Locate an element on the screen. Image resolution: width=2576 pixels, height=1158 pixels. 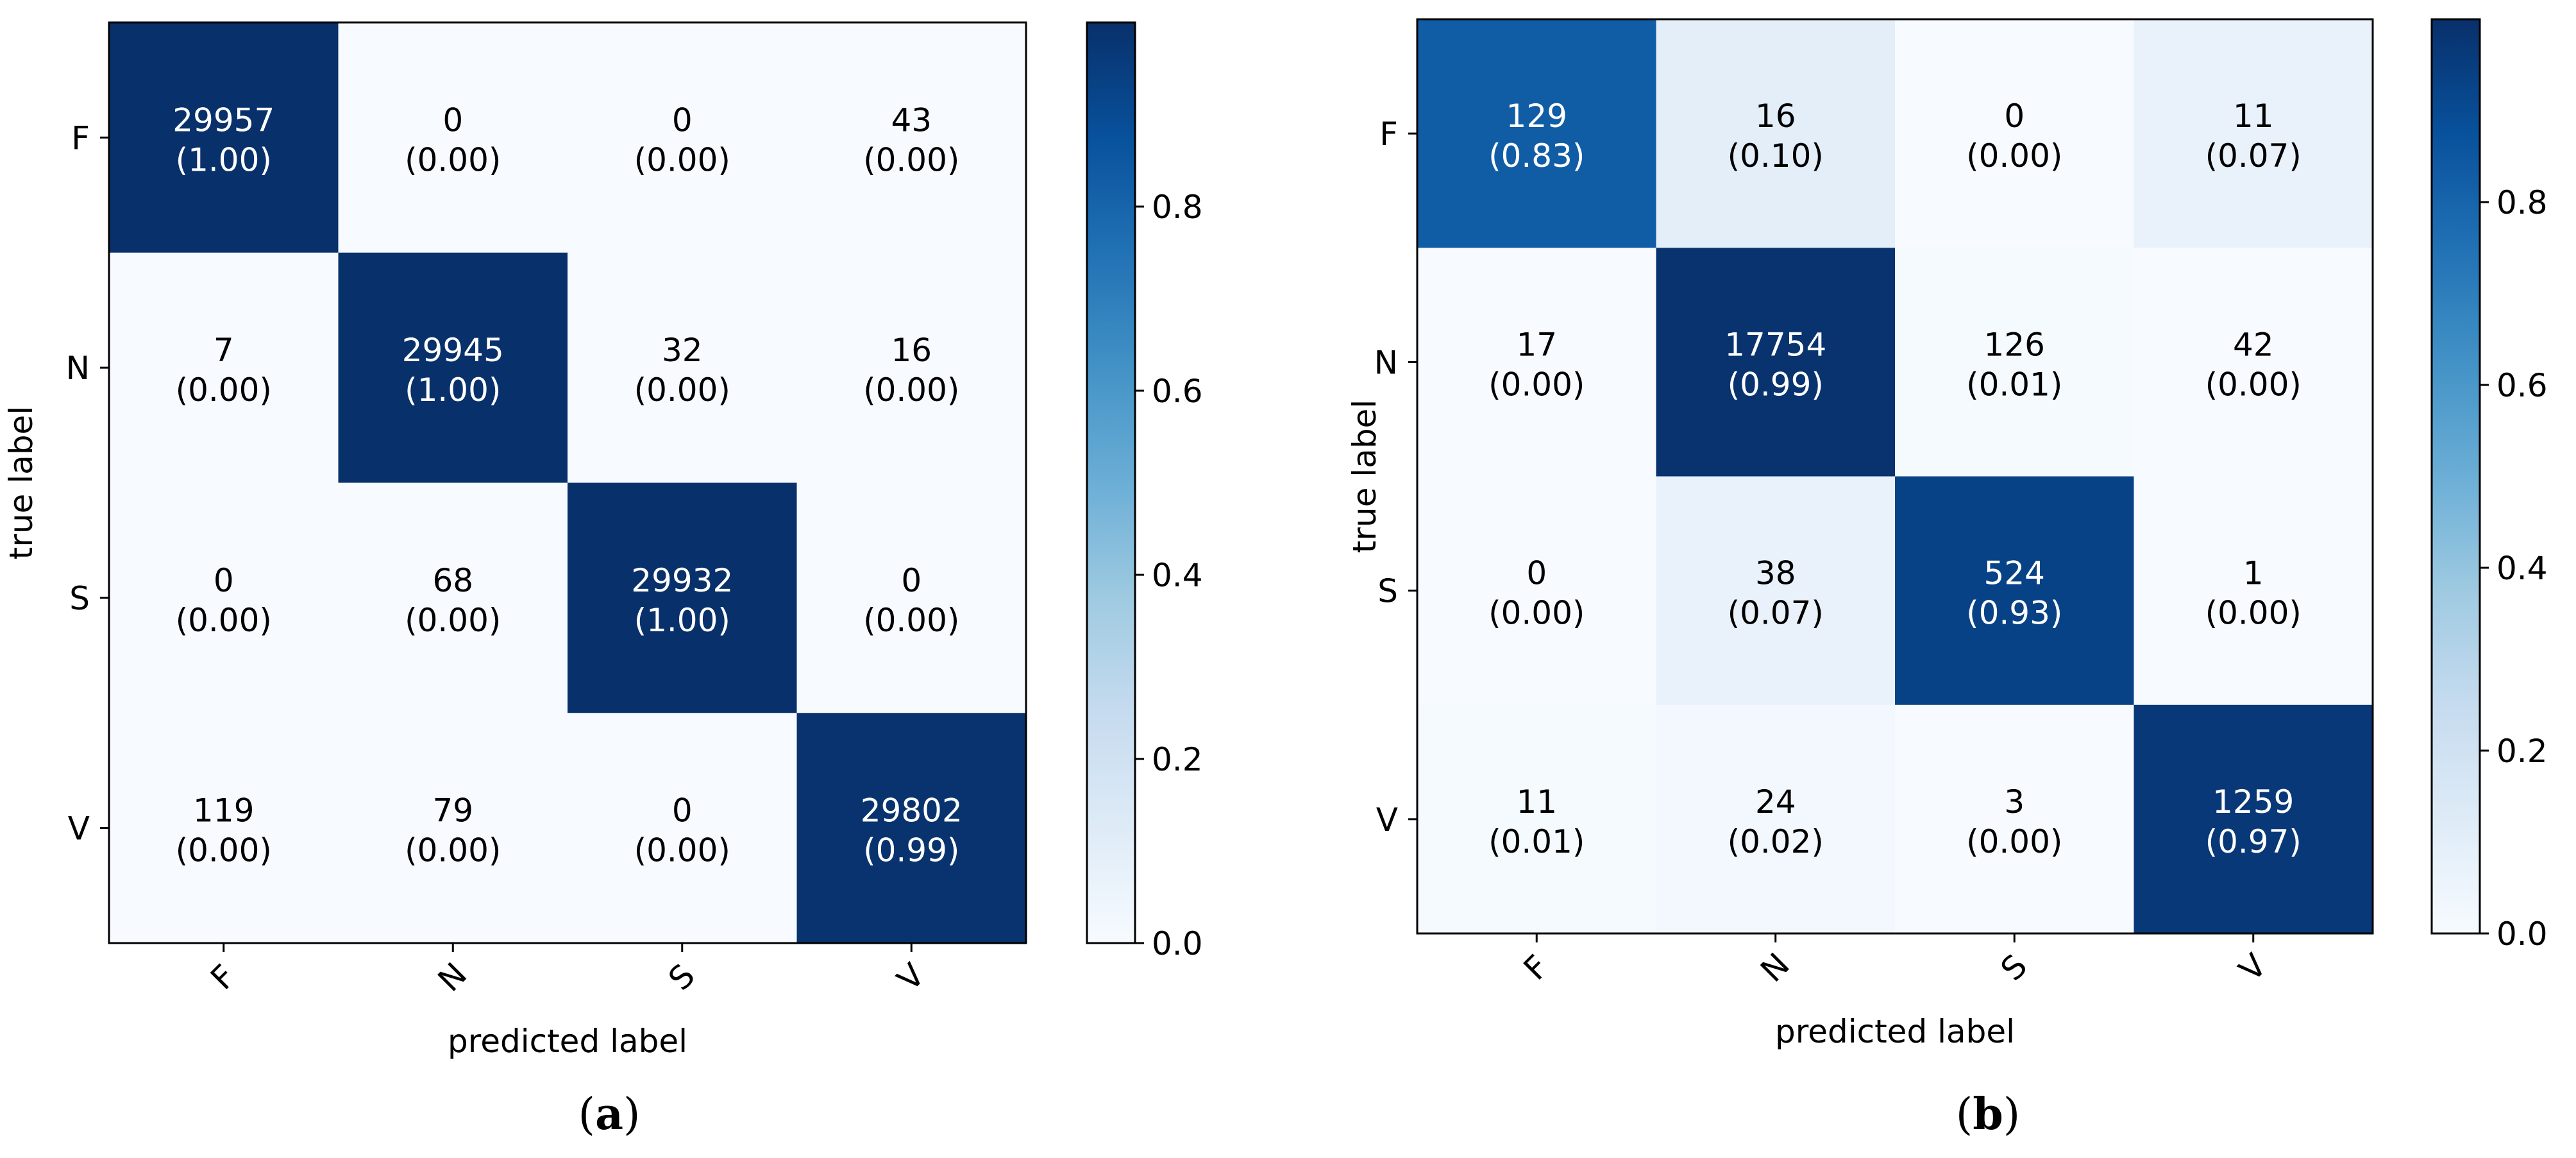
cell-count-label: 3 is located at coordinates (2014, 802).